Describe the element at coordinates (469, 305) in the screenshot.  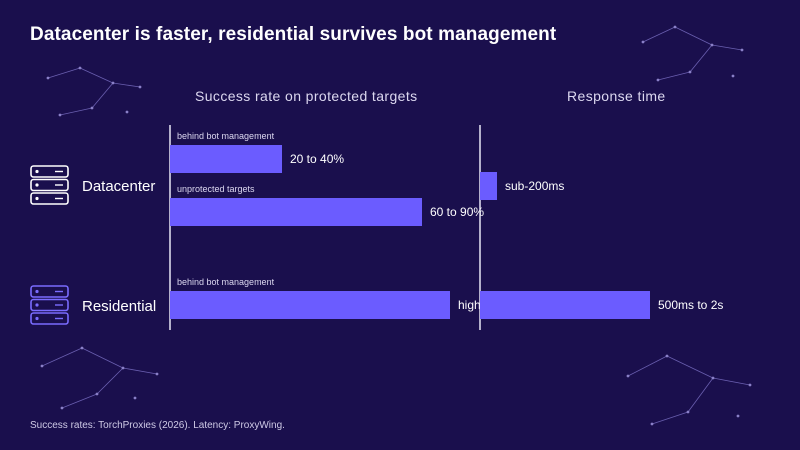
I see `success-bar-value-label: high` at that location.